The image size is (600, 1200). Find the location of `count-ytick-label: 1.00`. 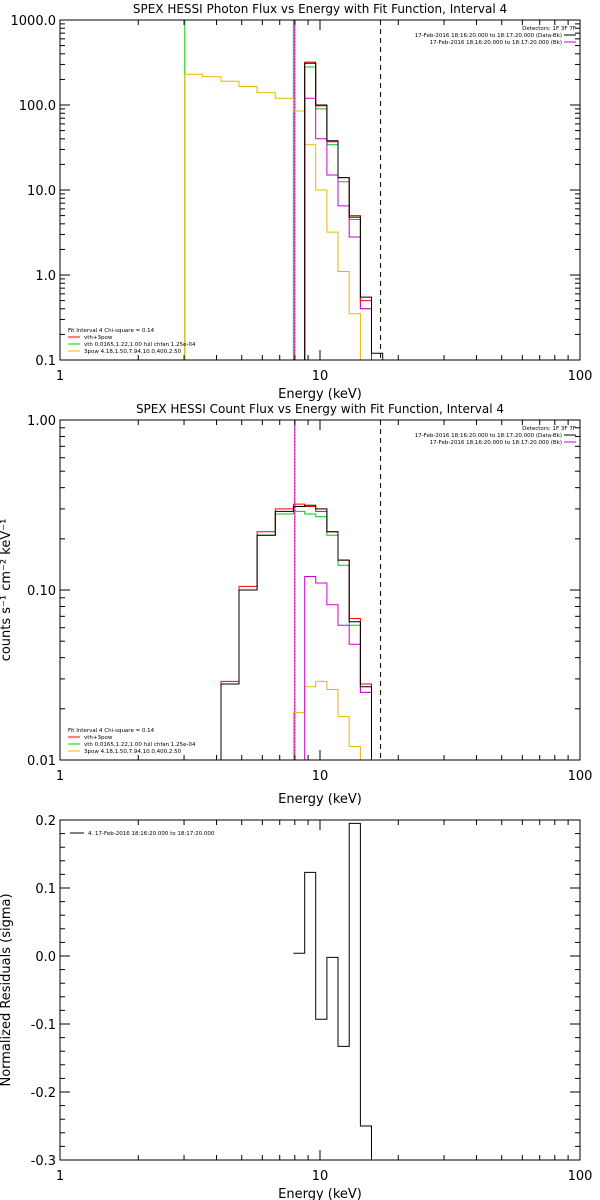

count-ytick-label: 1.00 is located at coordinates (41, 421).